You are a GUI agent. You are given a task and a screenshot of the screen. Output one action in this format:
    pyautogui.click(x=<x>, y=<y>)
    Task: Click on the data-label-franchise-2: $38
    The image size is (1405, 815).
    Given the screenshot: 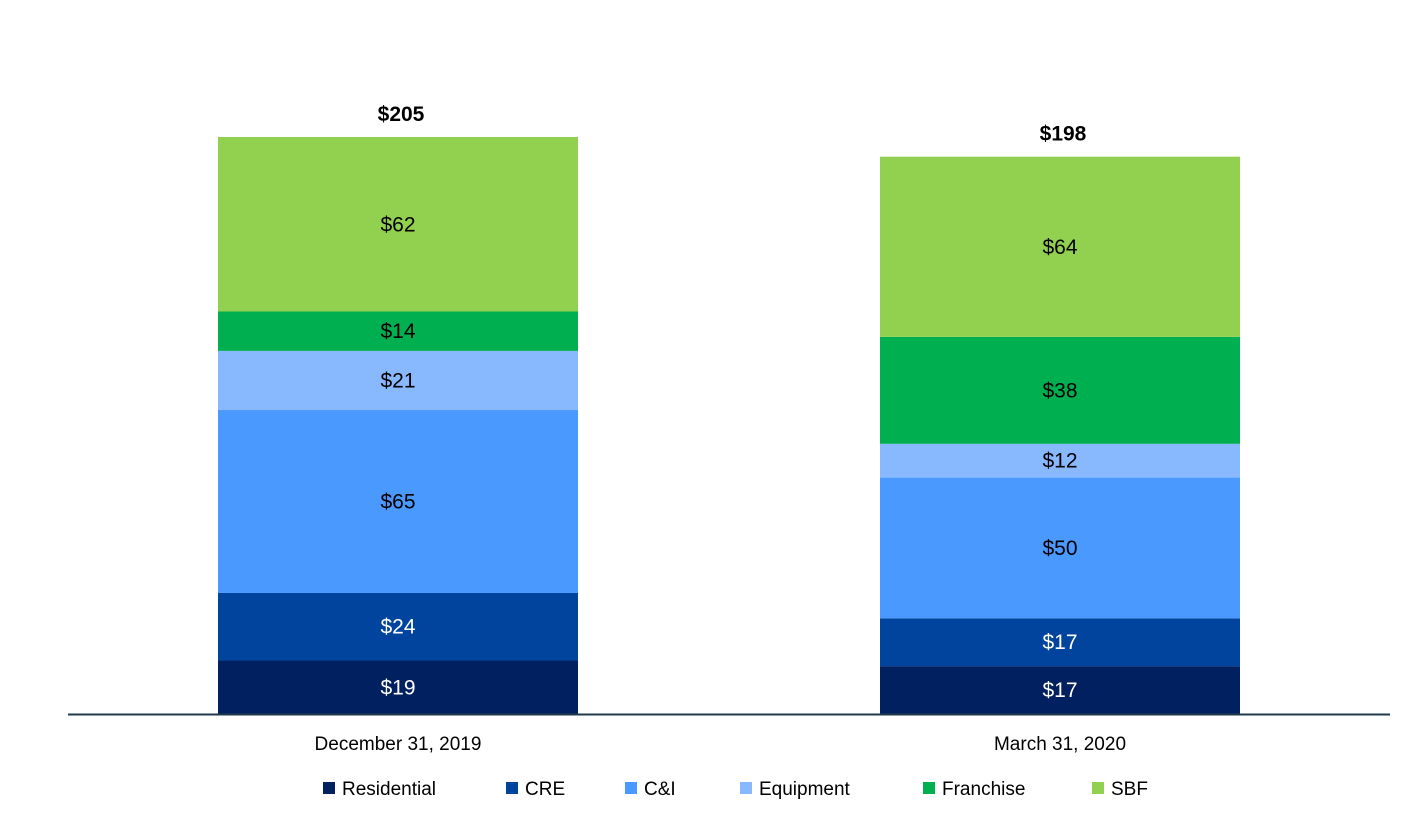 What is the action you would take?
    pyautogui.click(x=1059, y=390)
    